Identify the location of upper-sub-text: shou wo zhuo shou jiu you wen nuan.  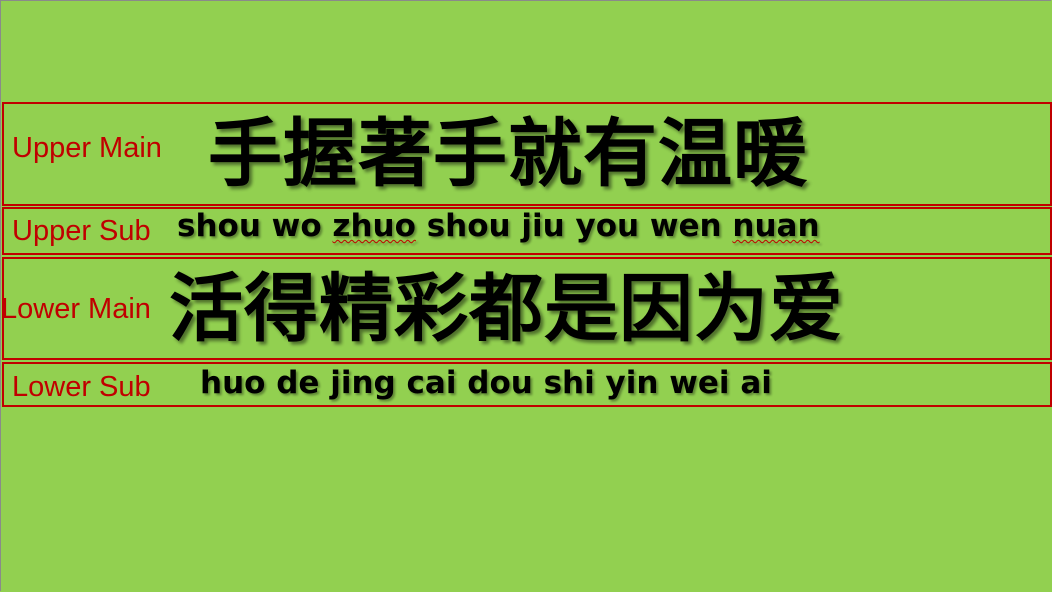
(498, 226).